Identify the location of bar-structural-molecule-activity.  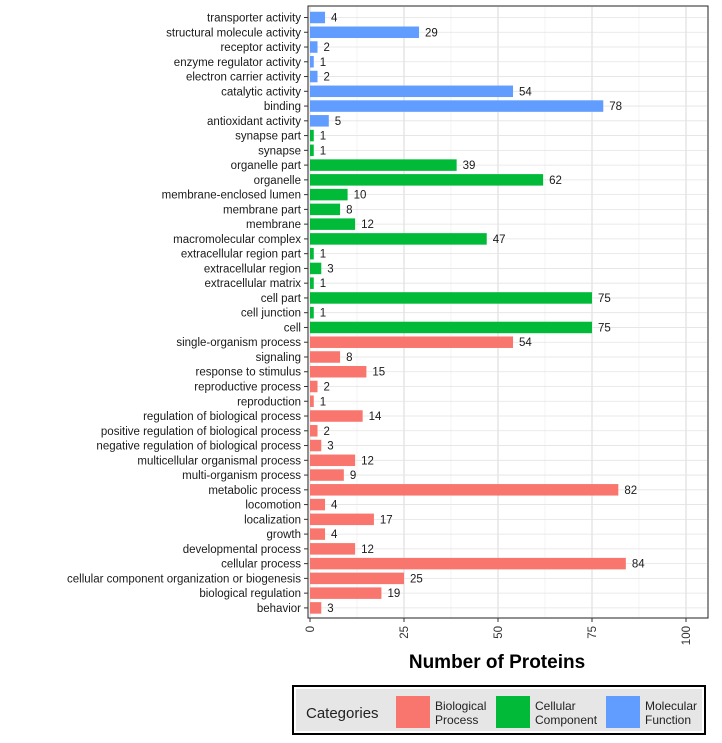
(365, 32).